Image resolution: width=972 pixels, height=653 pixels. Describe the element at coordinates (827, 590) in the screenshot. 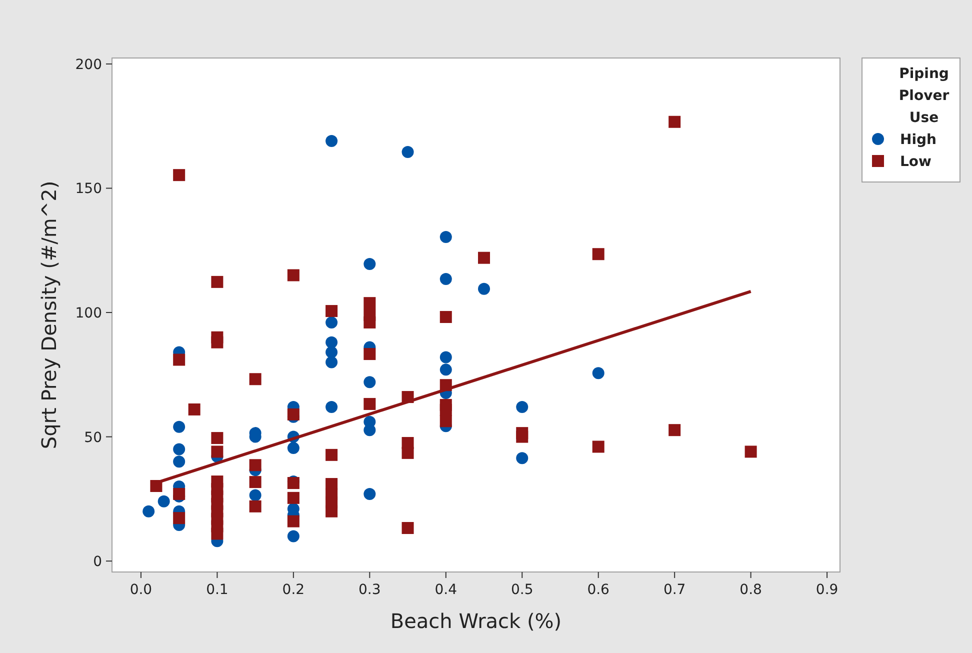

I see `x-tick-label: 0.9` at that location.